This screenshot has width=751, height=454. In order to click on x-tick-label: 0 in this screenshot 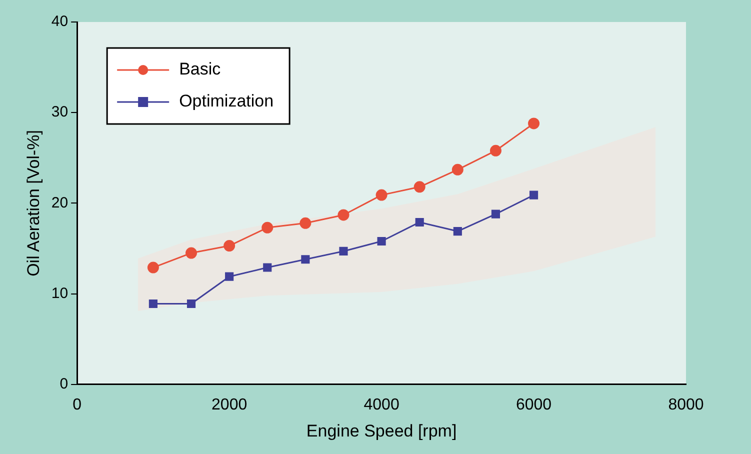, I will do `click(77, 405)`.